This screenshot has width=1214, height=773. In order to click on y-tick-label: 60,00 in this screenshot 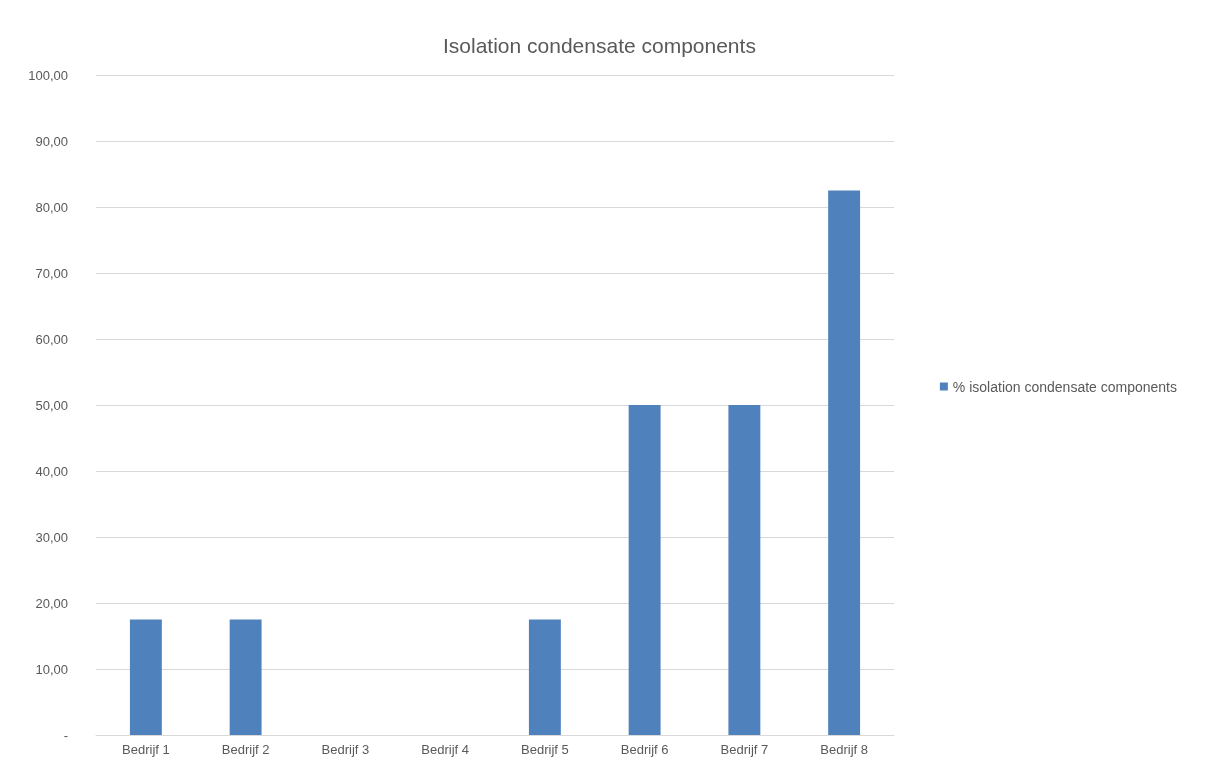, I will do `click(51, 339)`.